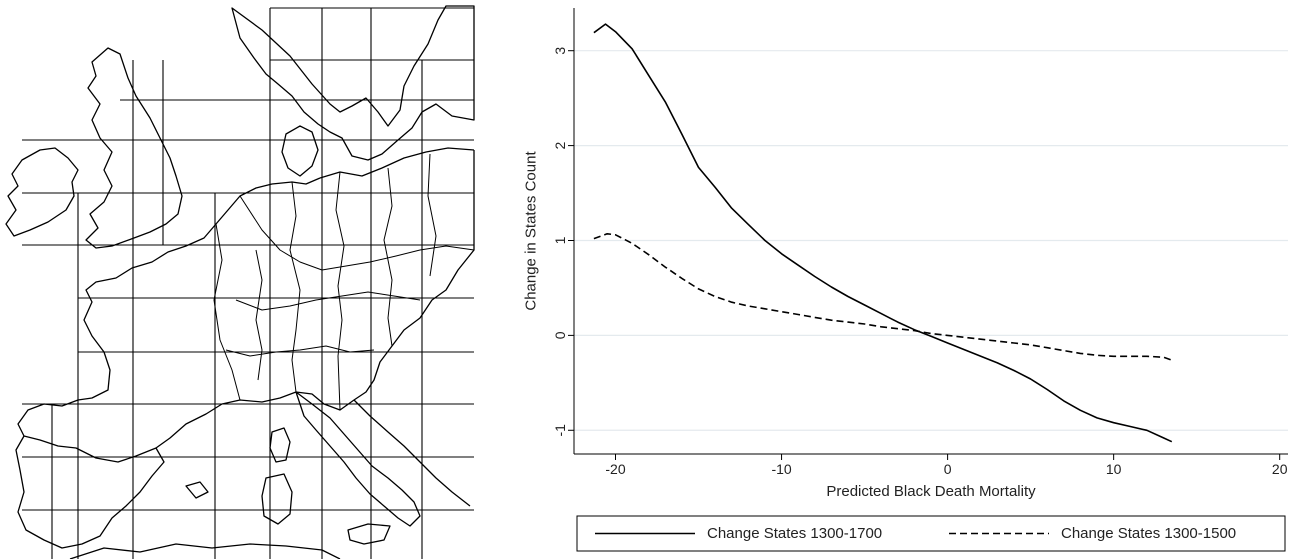  I want to click on y-tick-label-4: 3, so click(560, 51).